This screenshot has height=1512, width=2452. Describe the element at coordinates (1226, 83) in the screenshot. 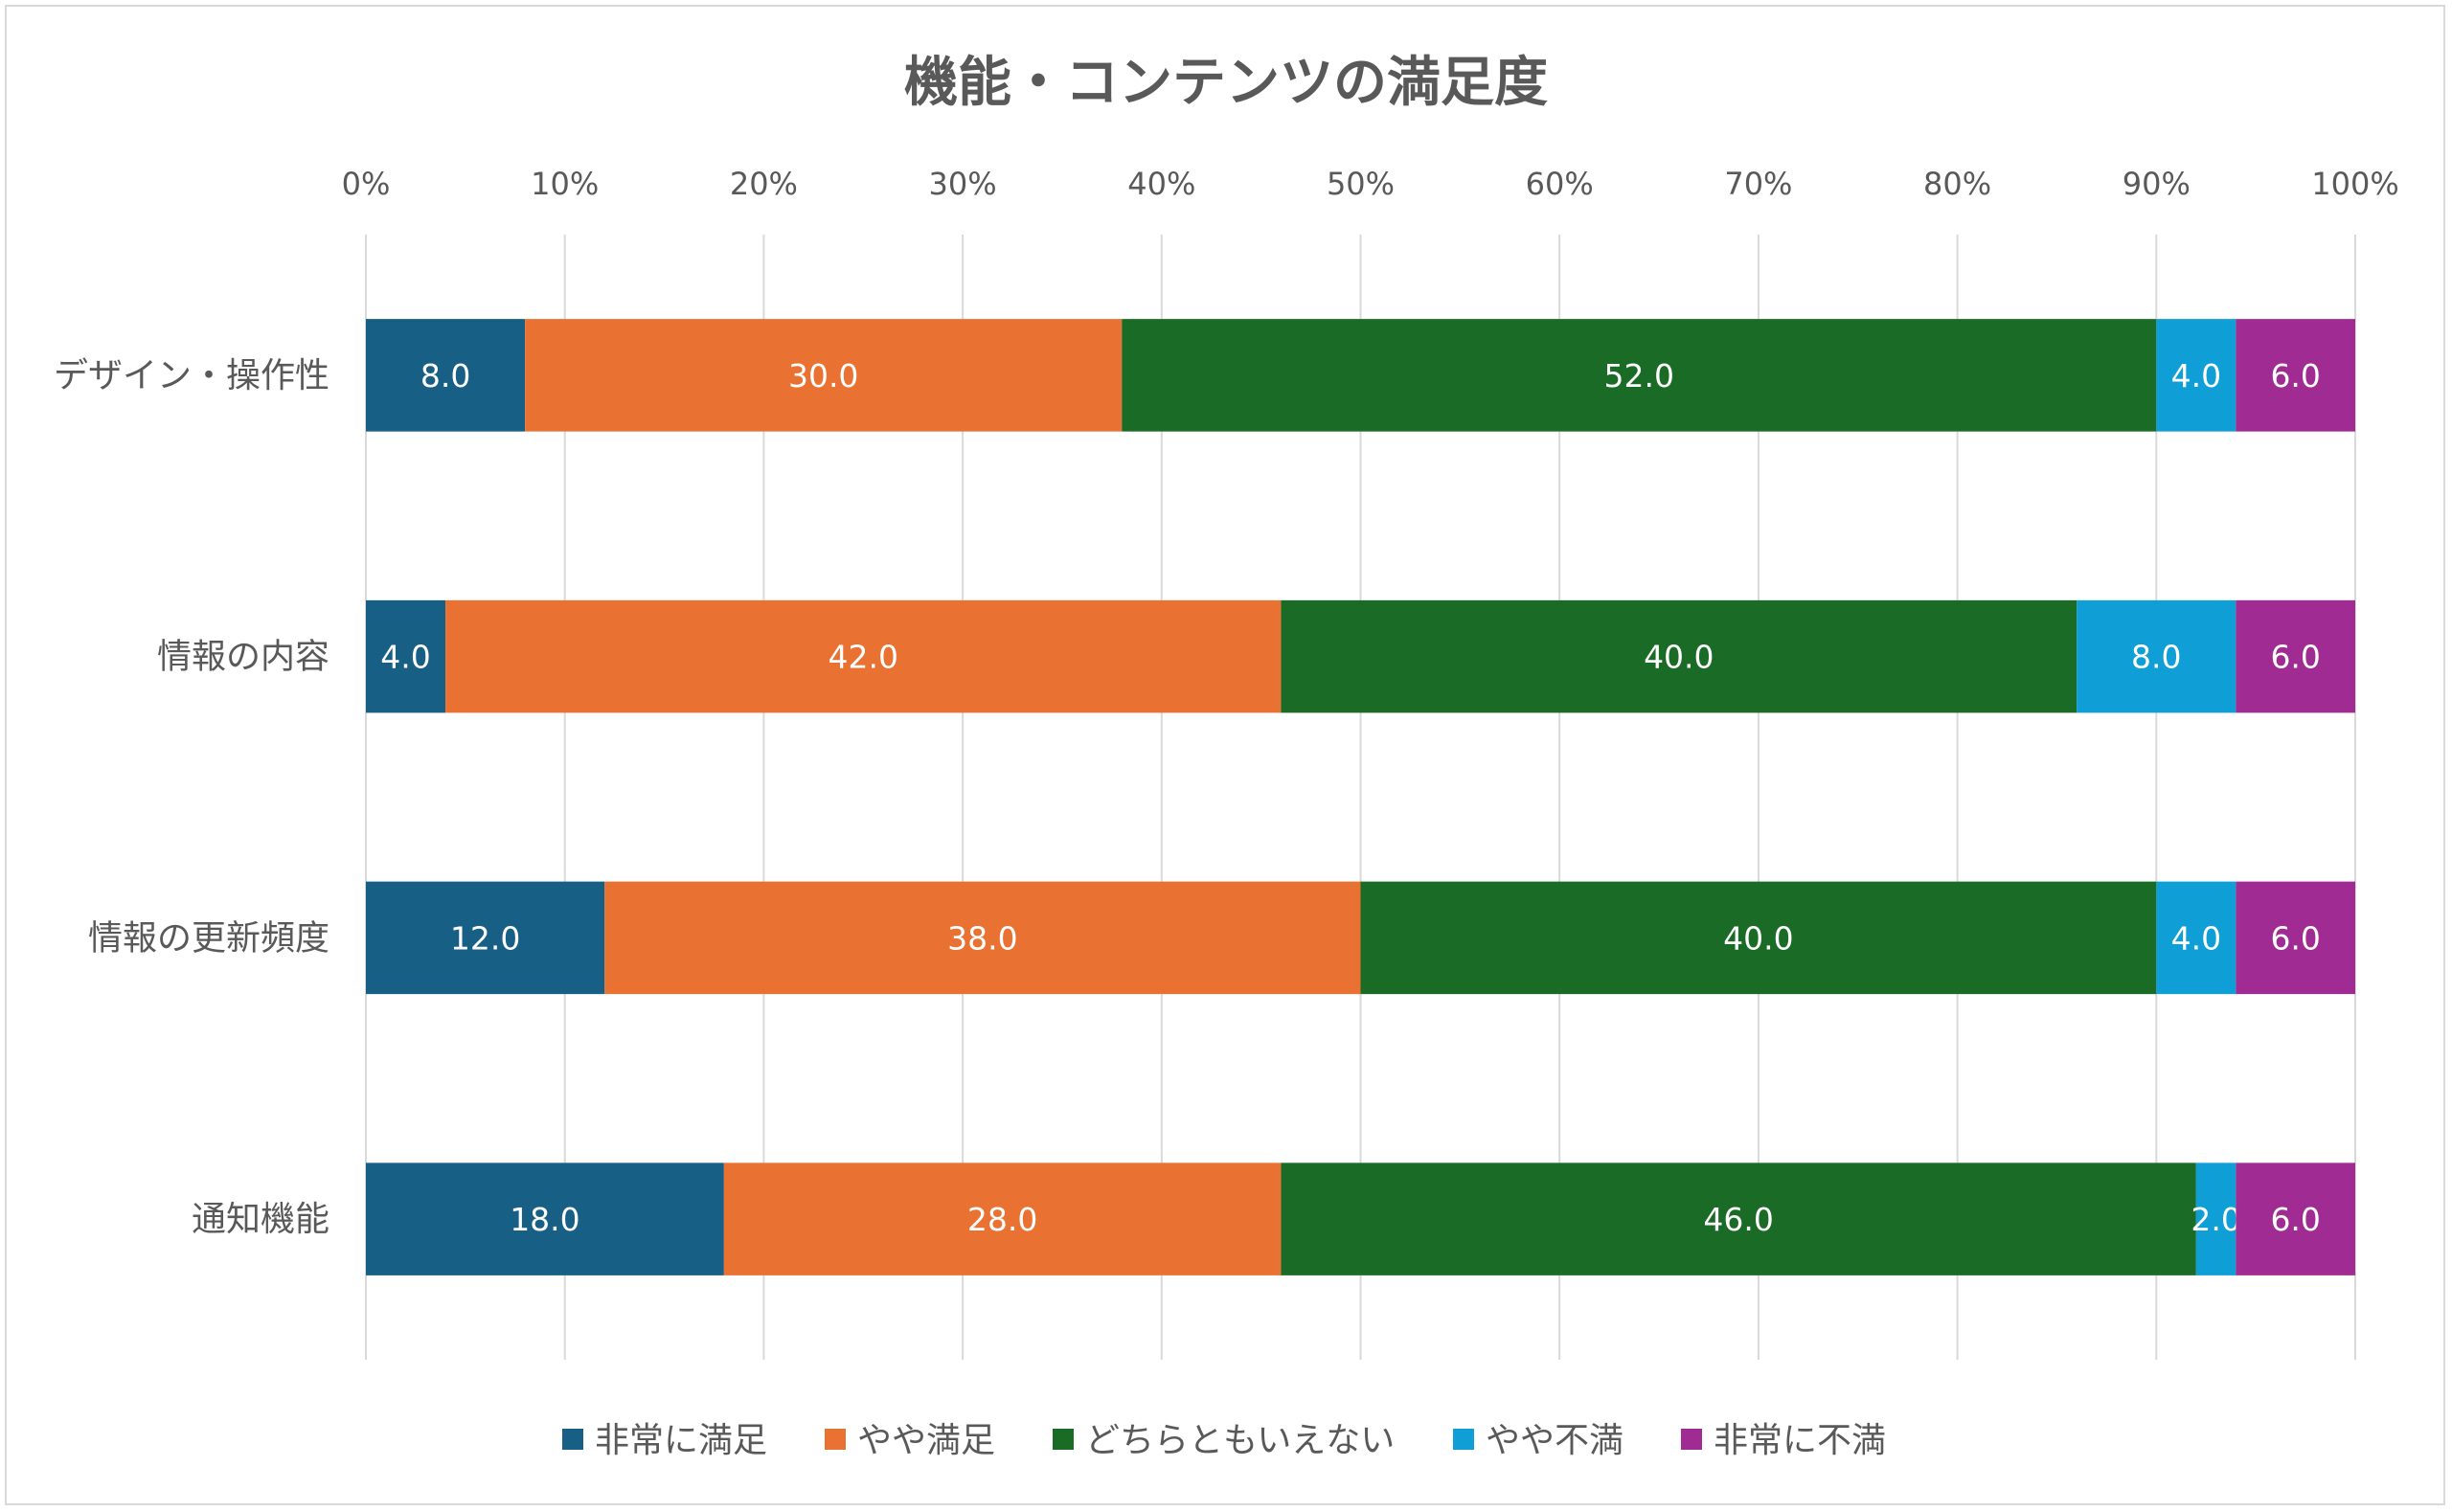

I see `chart-title: 機能・コンテンツの満足度` at that location.